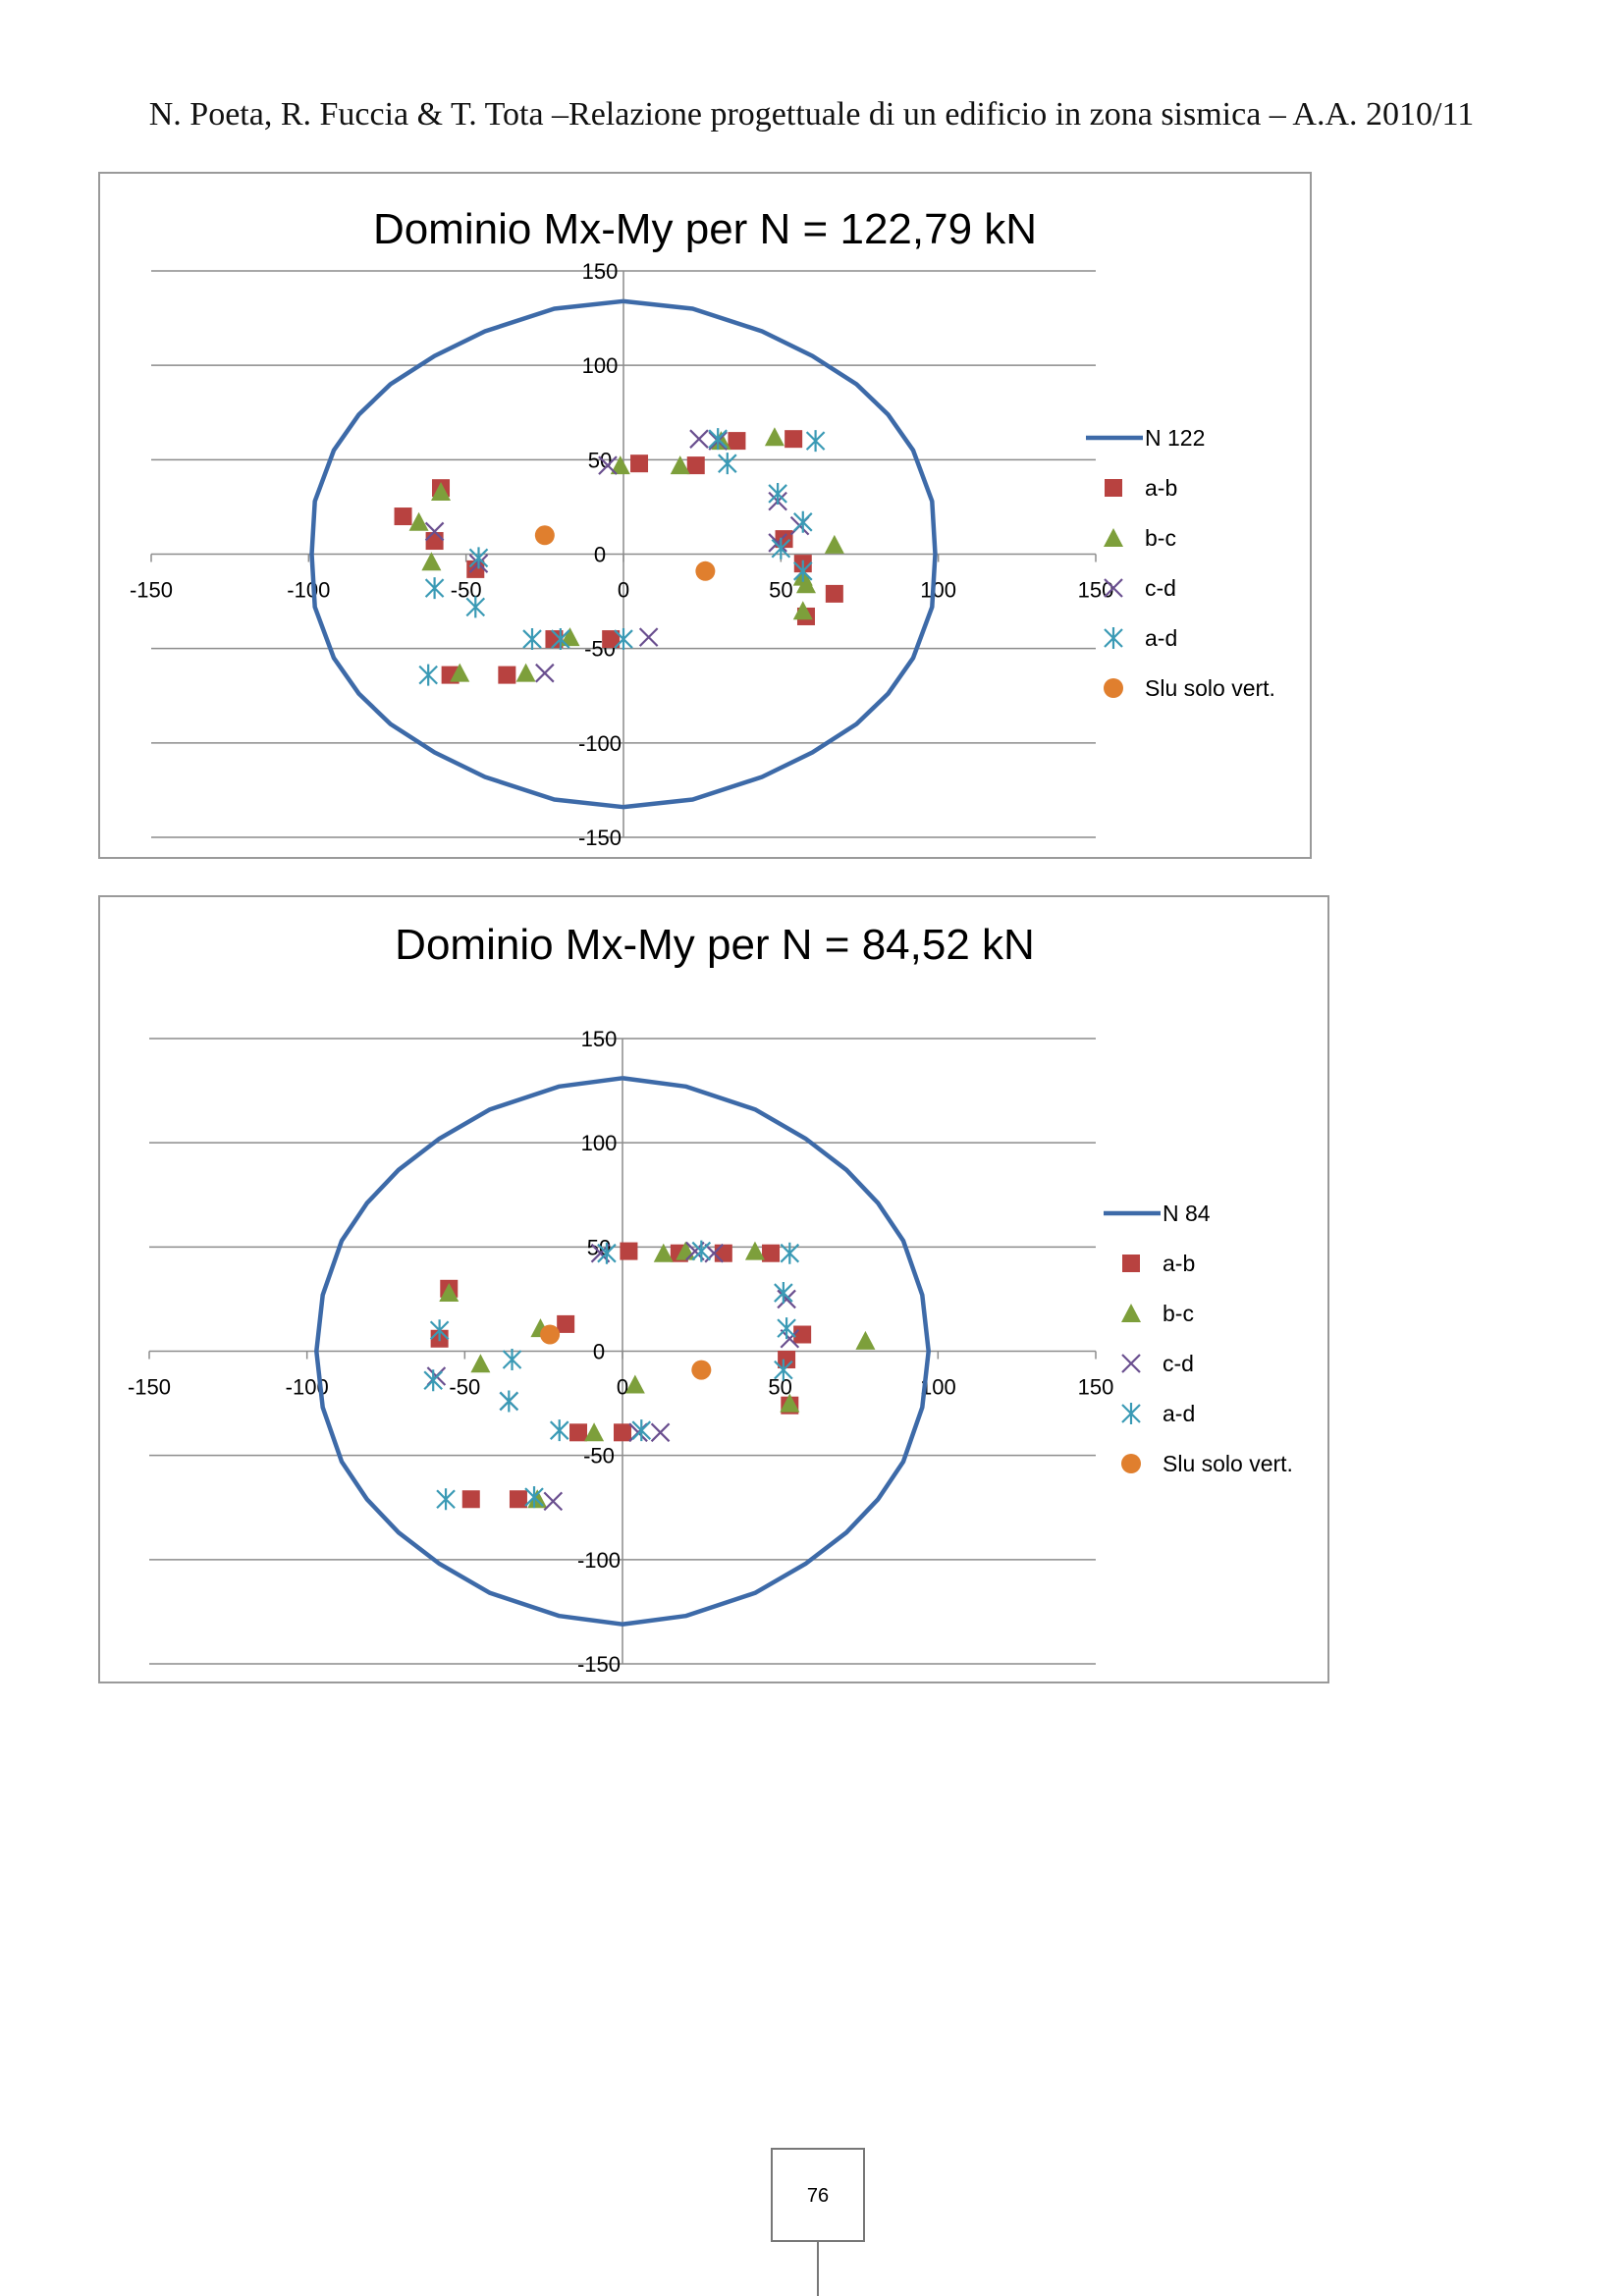  I want to click on page-number-box: 76, so click(818, 2195).